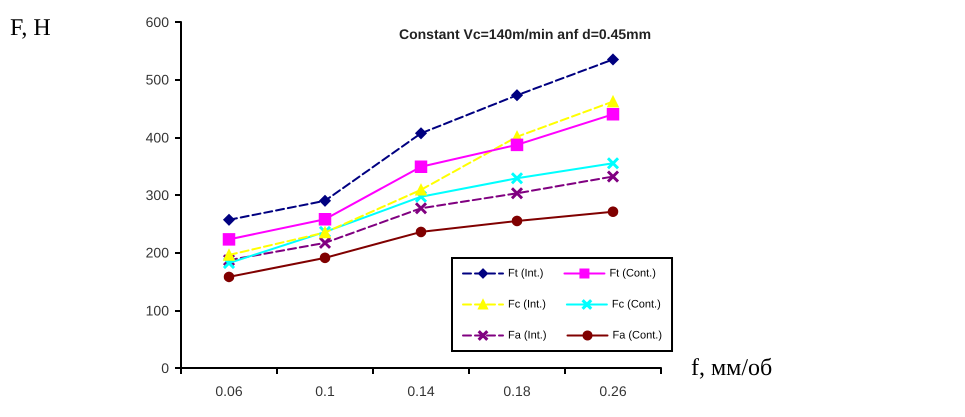 This screenshot has width=965, height=417. I want to click on legend-label: Fc (Int.), so click(527, 304).